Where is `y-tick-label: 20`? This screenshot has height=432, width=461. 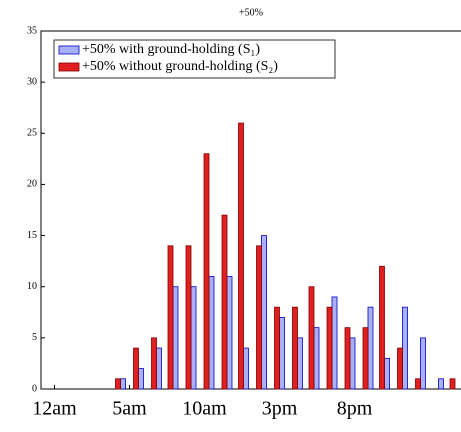
y-tick-label: 20 is located at coordinates (32, 184).